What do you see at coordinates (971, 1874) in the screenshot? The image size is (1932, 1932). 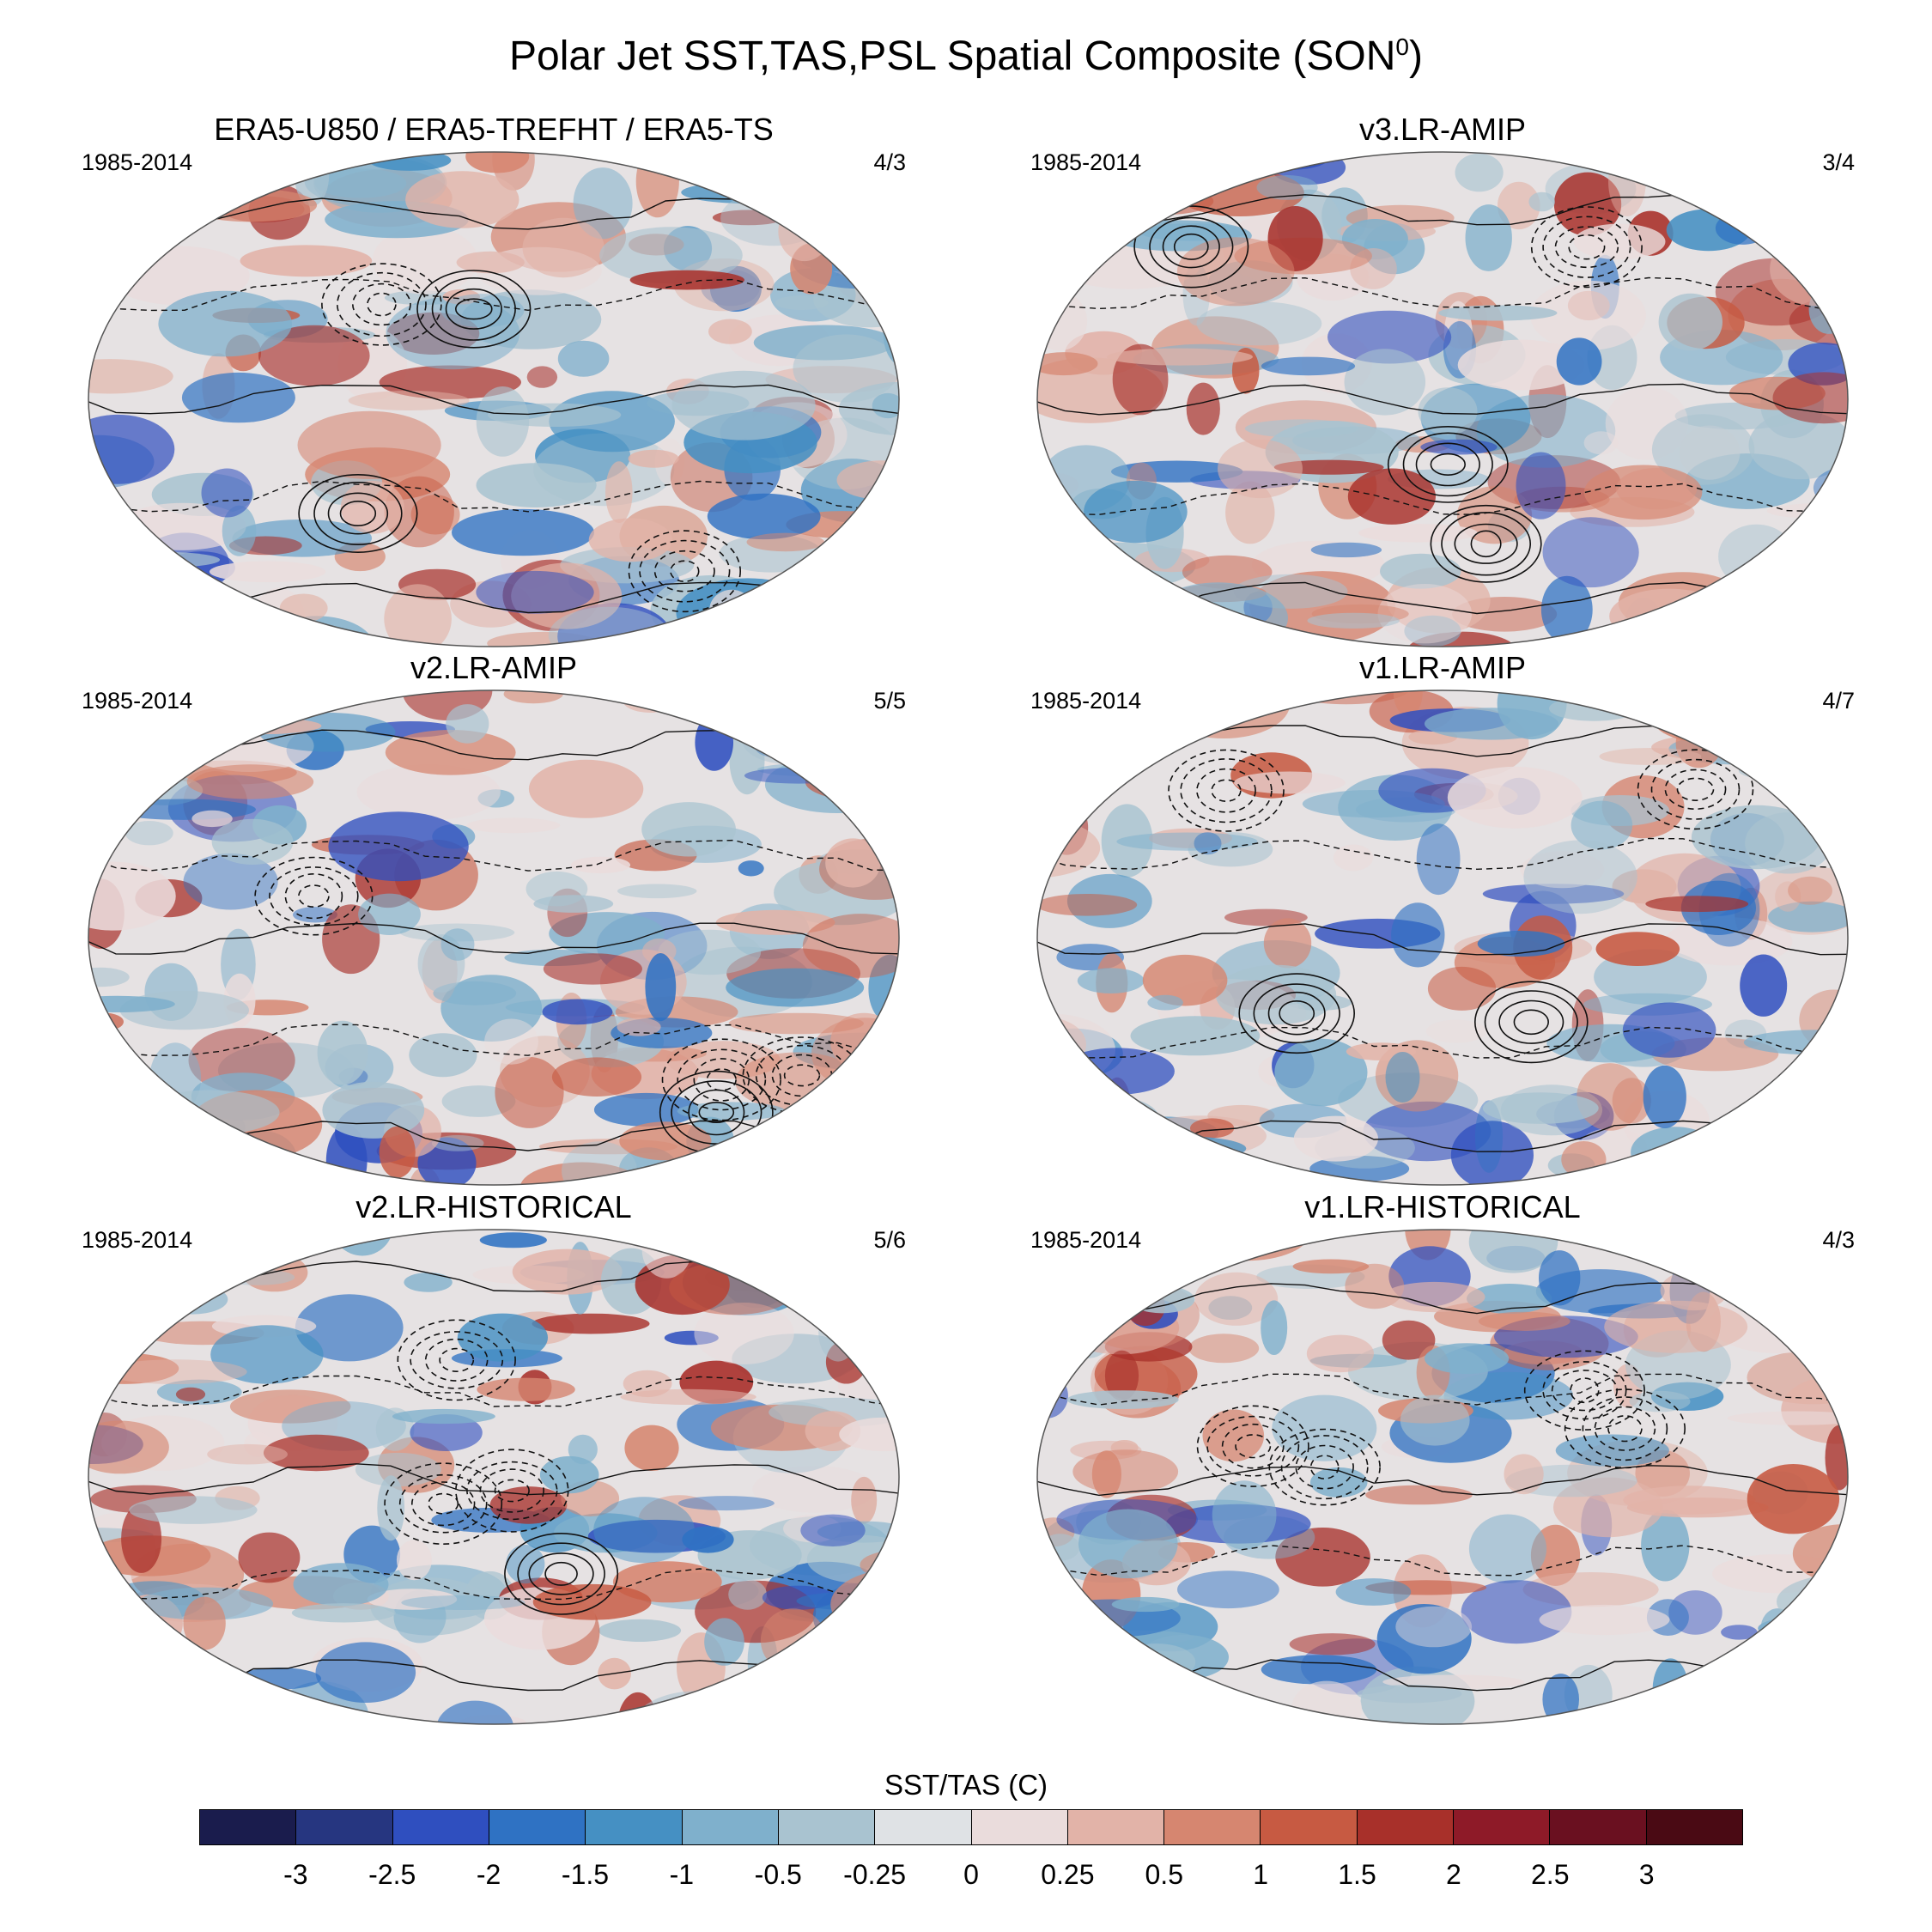 I see `colorbar-tick-label: 0` at bounding box center [971, 1874].